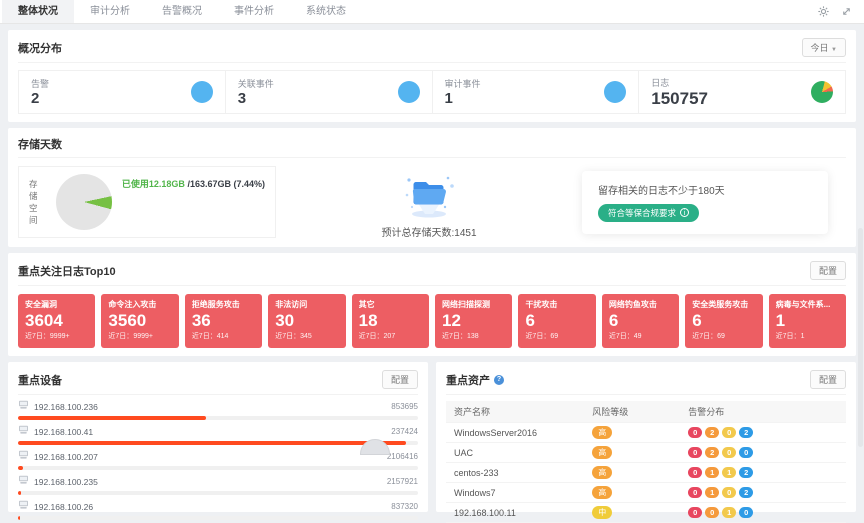 This screenshot has height=523, width=864. I want to click on dist-high: 2, so click(712, 452).